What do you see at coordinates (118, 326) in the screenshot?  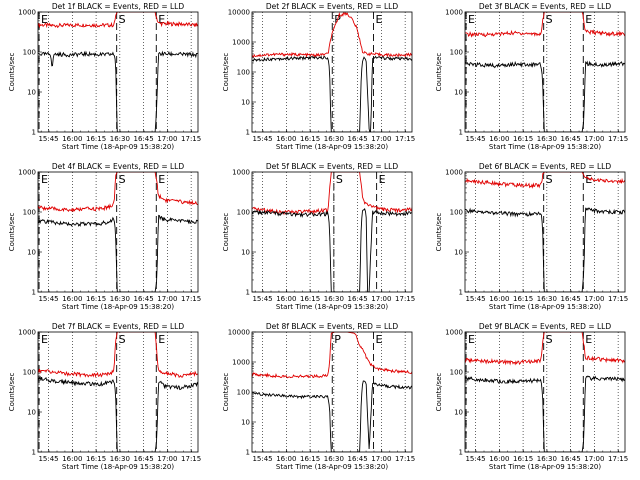 I see `panel-title: Det 7f BLACK = Events, RED = LLD` at bounding box center [118, 326].